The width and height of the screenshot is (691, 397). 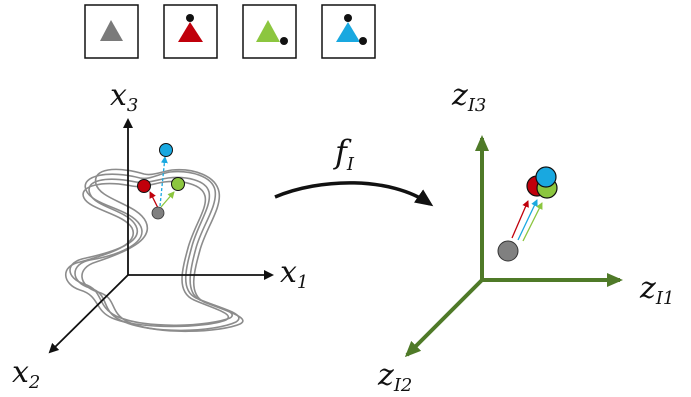 What do you see at coordinates (26, 374) in the screenshot?
I see `x2-label: x2` at bounding box center [26, 374].